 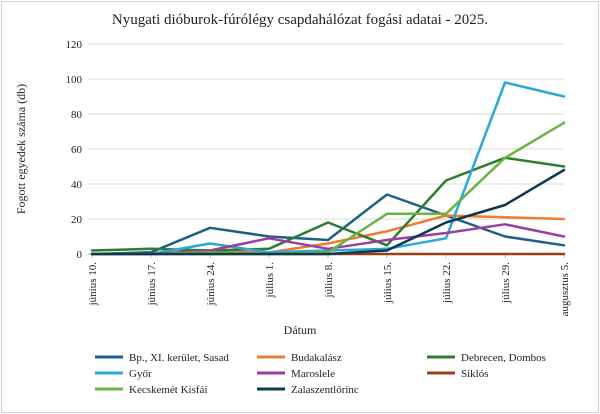 I want to click on legend-item-1: Budakalász, so click(x=299, y=358).